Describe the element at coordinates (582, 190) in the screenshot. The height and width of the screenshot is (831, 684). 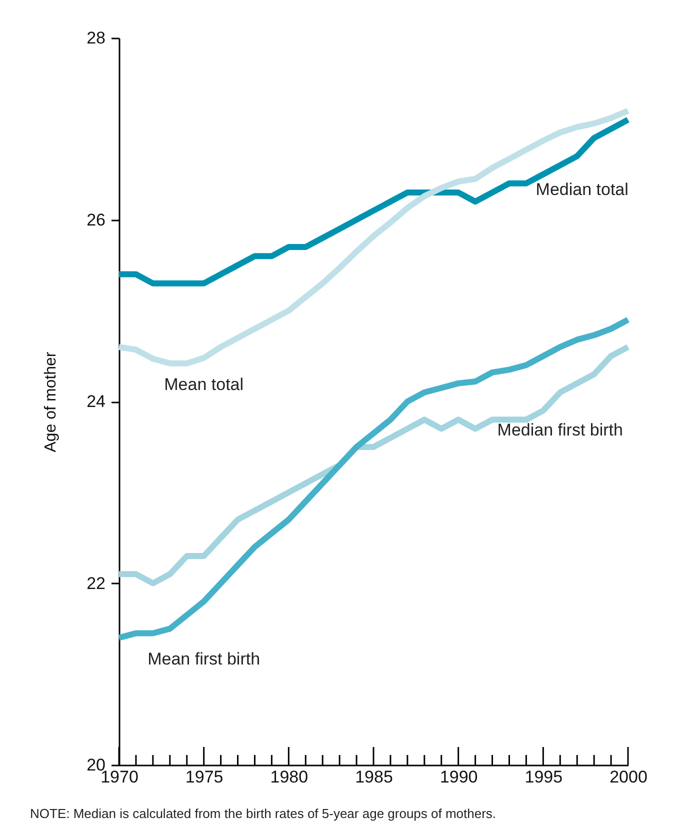
I see `series-label: Median total` at that location.